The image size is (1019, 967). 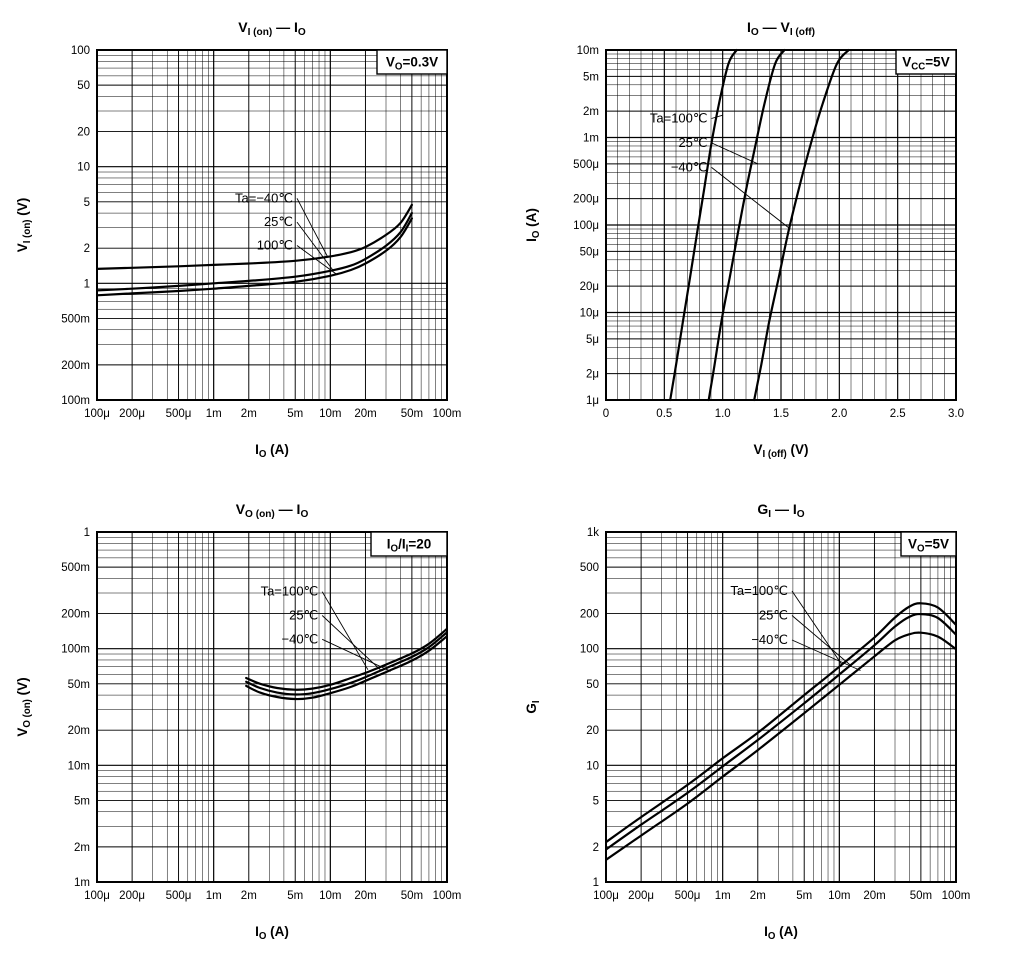 What do you see at coordinates (588, 314) in the screenshot?
I see `y-tick-label: 10μ` at bounding box center [588, 314].